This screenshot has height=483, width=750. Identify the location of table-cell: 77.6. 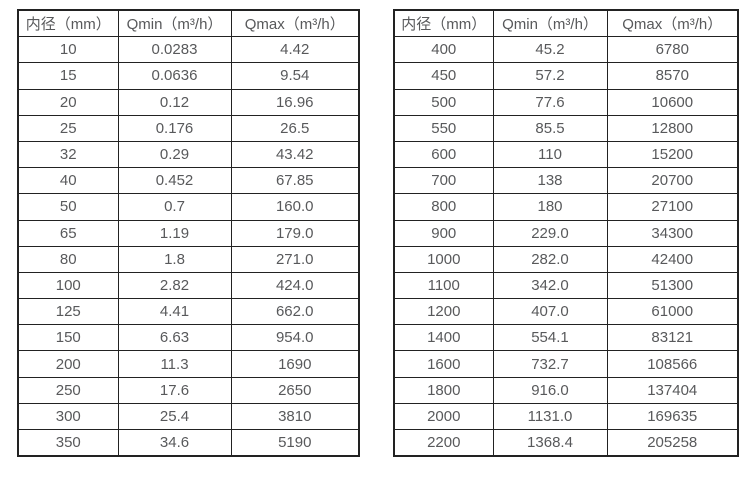
(550, 102).